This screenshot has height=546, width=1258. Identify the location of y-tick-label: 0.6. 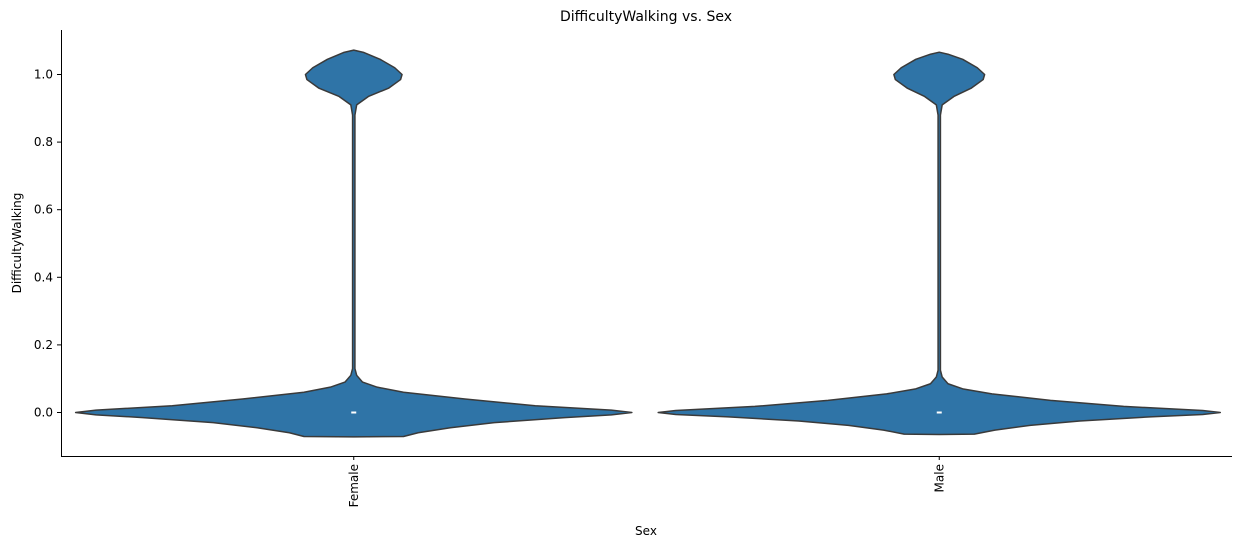
(43, 210).